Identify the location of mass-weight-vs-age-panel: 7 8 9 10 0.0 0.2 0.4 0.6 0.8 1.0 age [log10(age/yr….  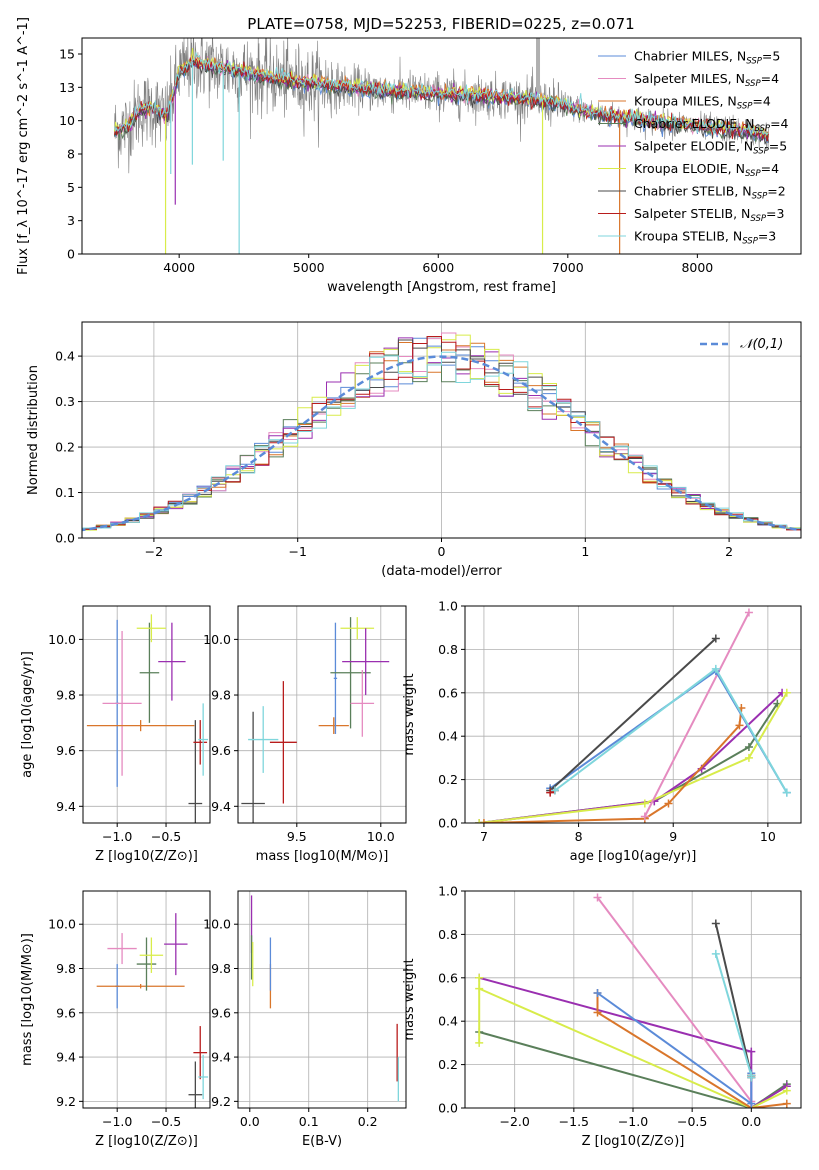
(602, 731).